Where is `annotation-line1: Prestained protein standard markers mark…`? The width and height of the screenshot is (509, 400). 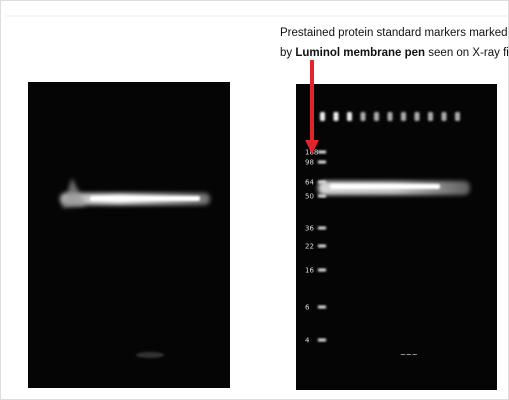
annotation-line1: Prestained protein standard markers mark… is located at coordinates (394, 33).